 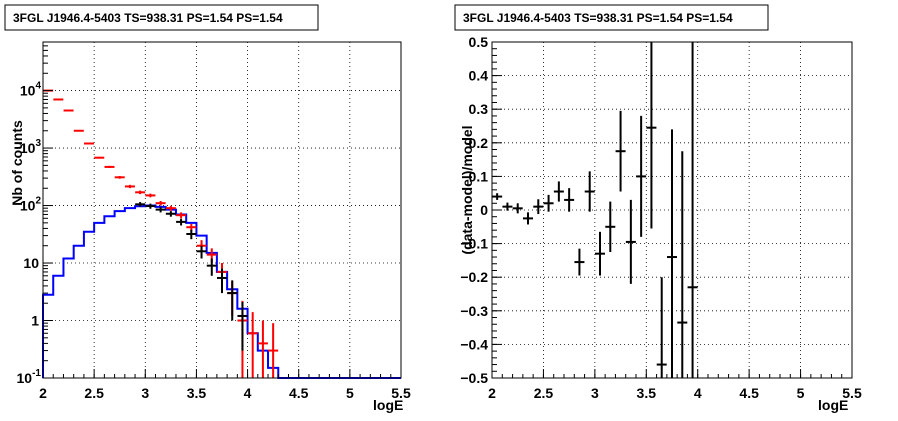 What do you see at coordinates (749, 393) in the screenshot?
I see `right-x-tick-label: 4.5` at bounding box center [749, 393].